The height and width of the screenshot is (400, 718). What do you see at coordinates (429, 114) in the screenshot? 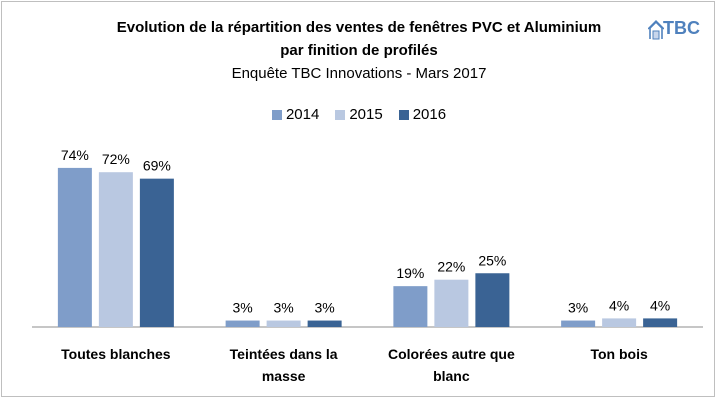
I see `legend-label-2016: 2016` at bounding box center [429, 114].